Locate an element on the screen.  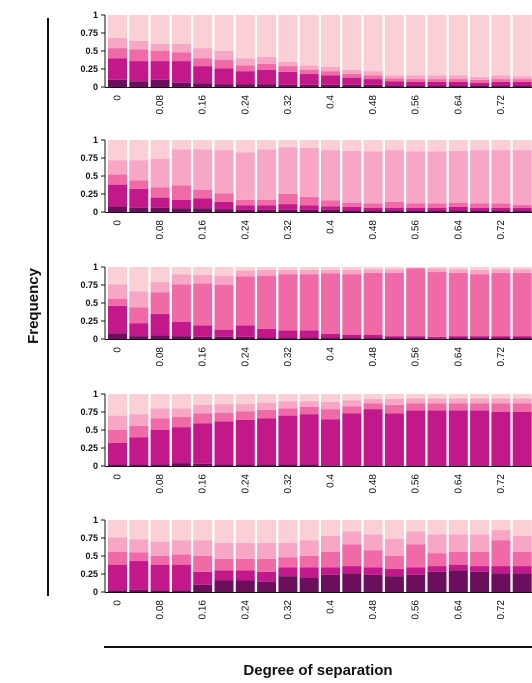
x-tick-label: 0.32 is located at coordinates (288, 105).